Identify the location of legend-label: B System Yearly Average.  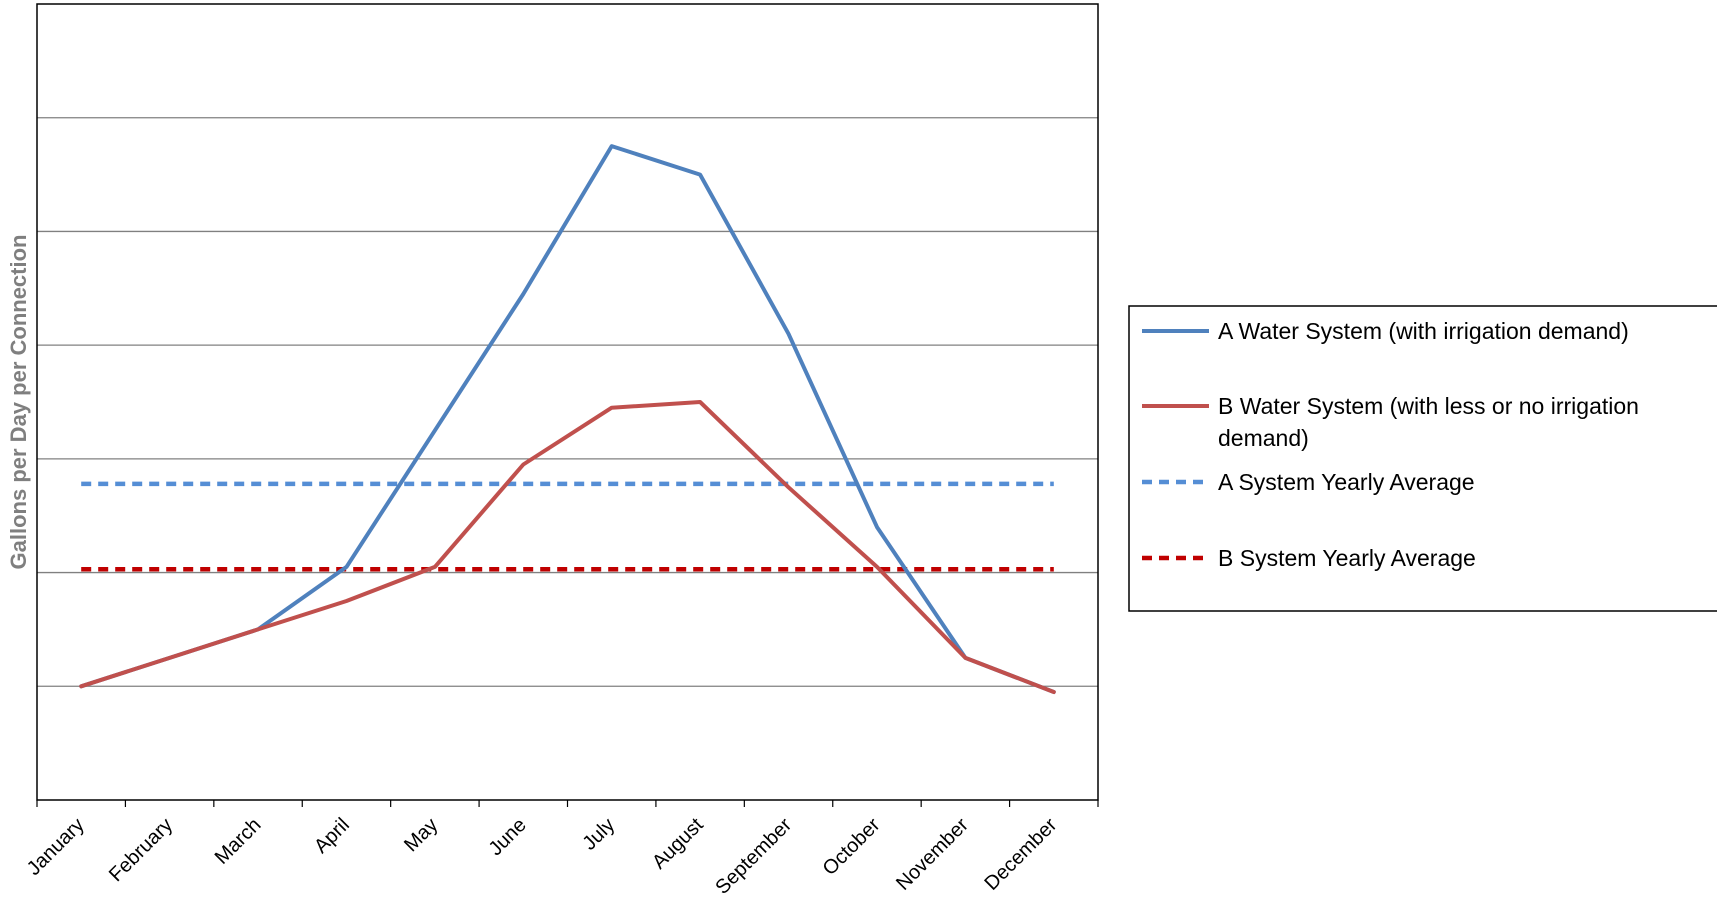
(1347, 558).